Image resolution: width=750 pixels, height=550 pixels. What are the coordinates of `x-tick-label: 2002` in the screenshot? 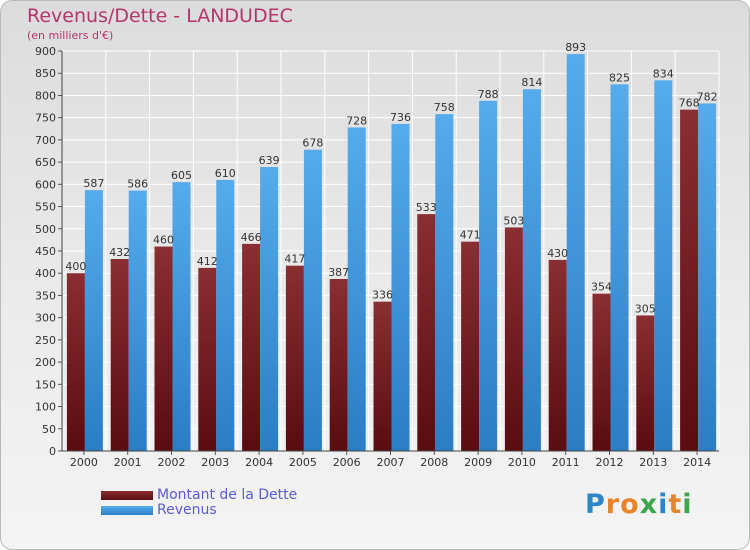 It's located at (172, 462).